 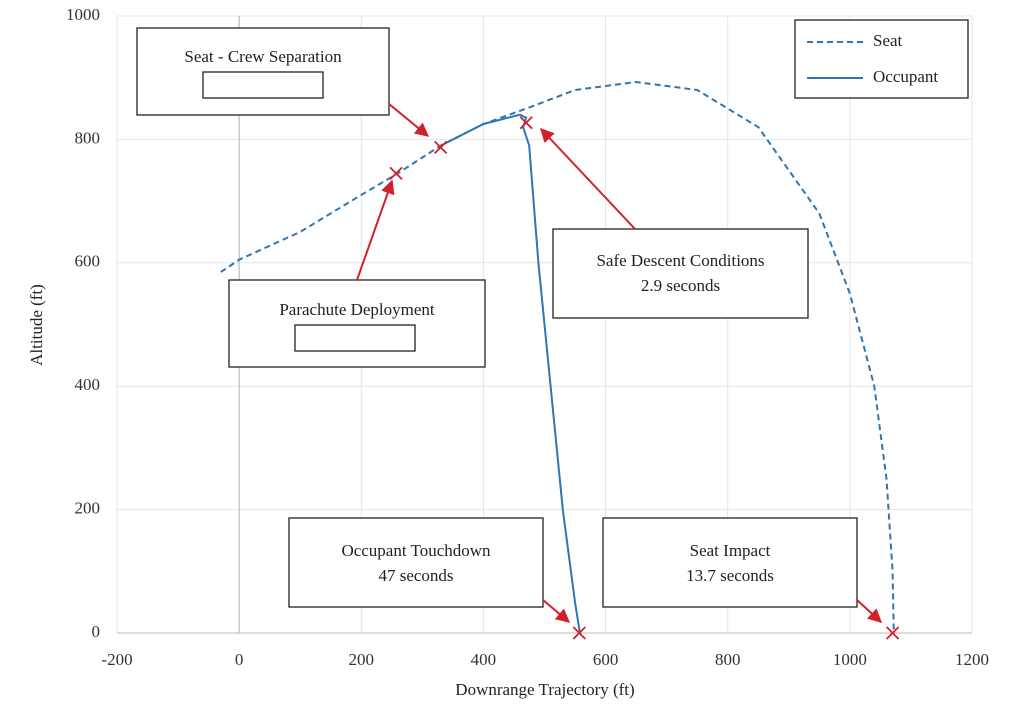 I want to click on legend-label: Seat, so click(x=888, y=40).